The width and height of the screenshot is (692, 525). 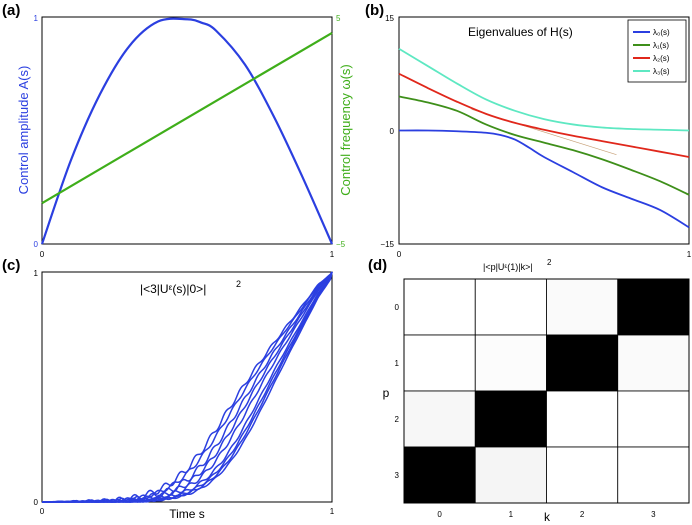 I want to click on panel-d-cell-p3-k1, so click(x=510, y=475).